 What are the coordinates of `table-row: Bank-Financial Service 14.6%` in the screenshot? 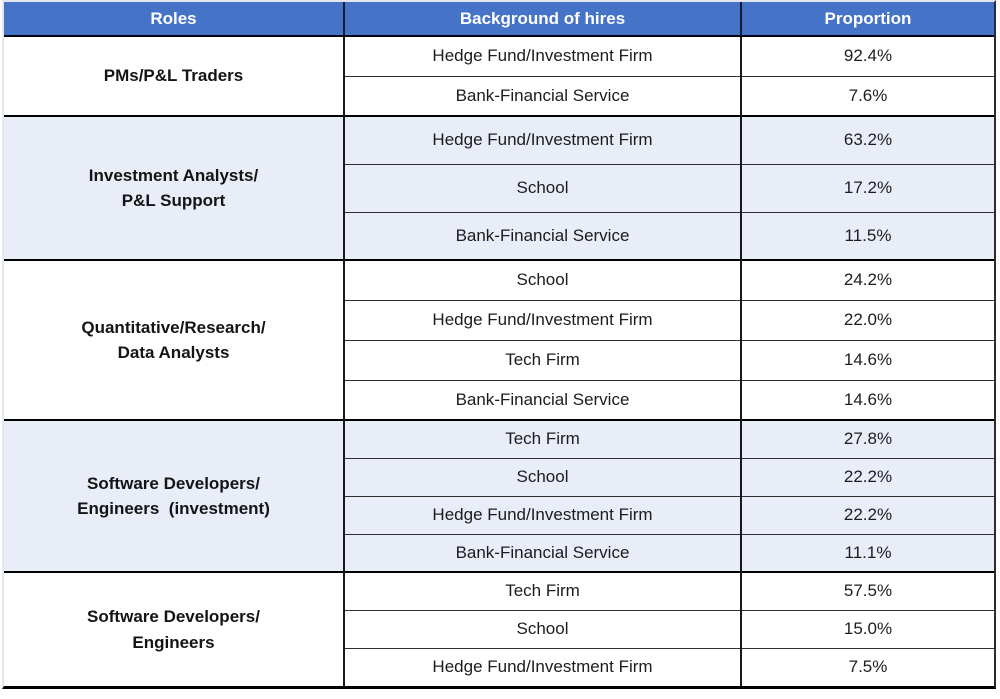 It's located at (499, 399).